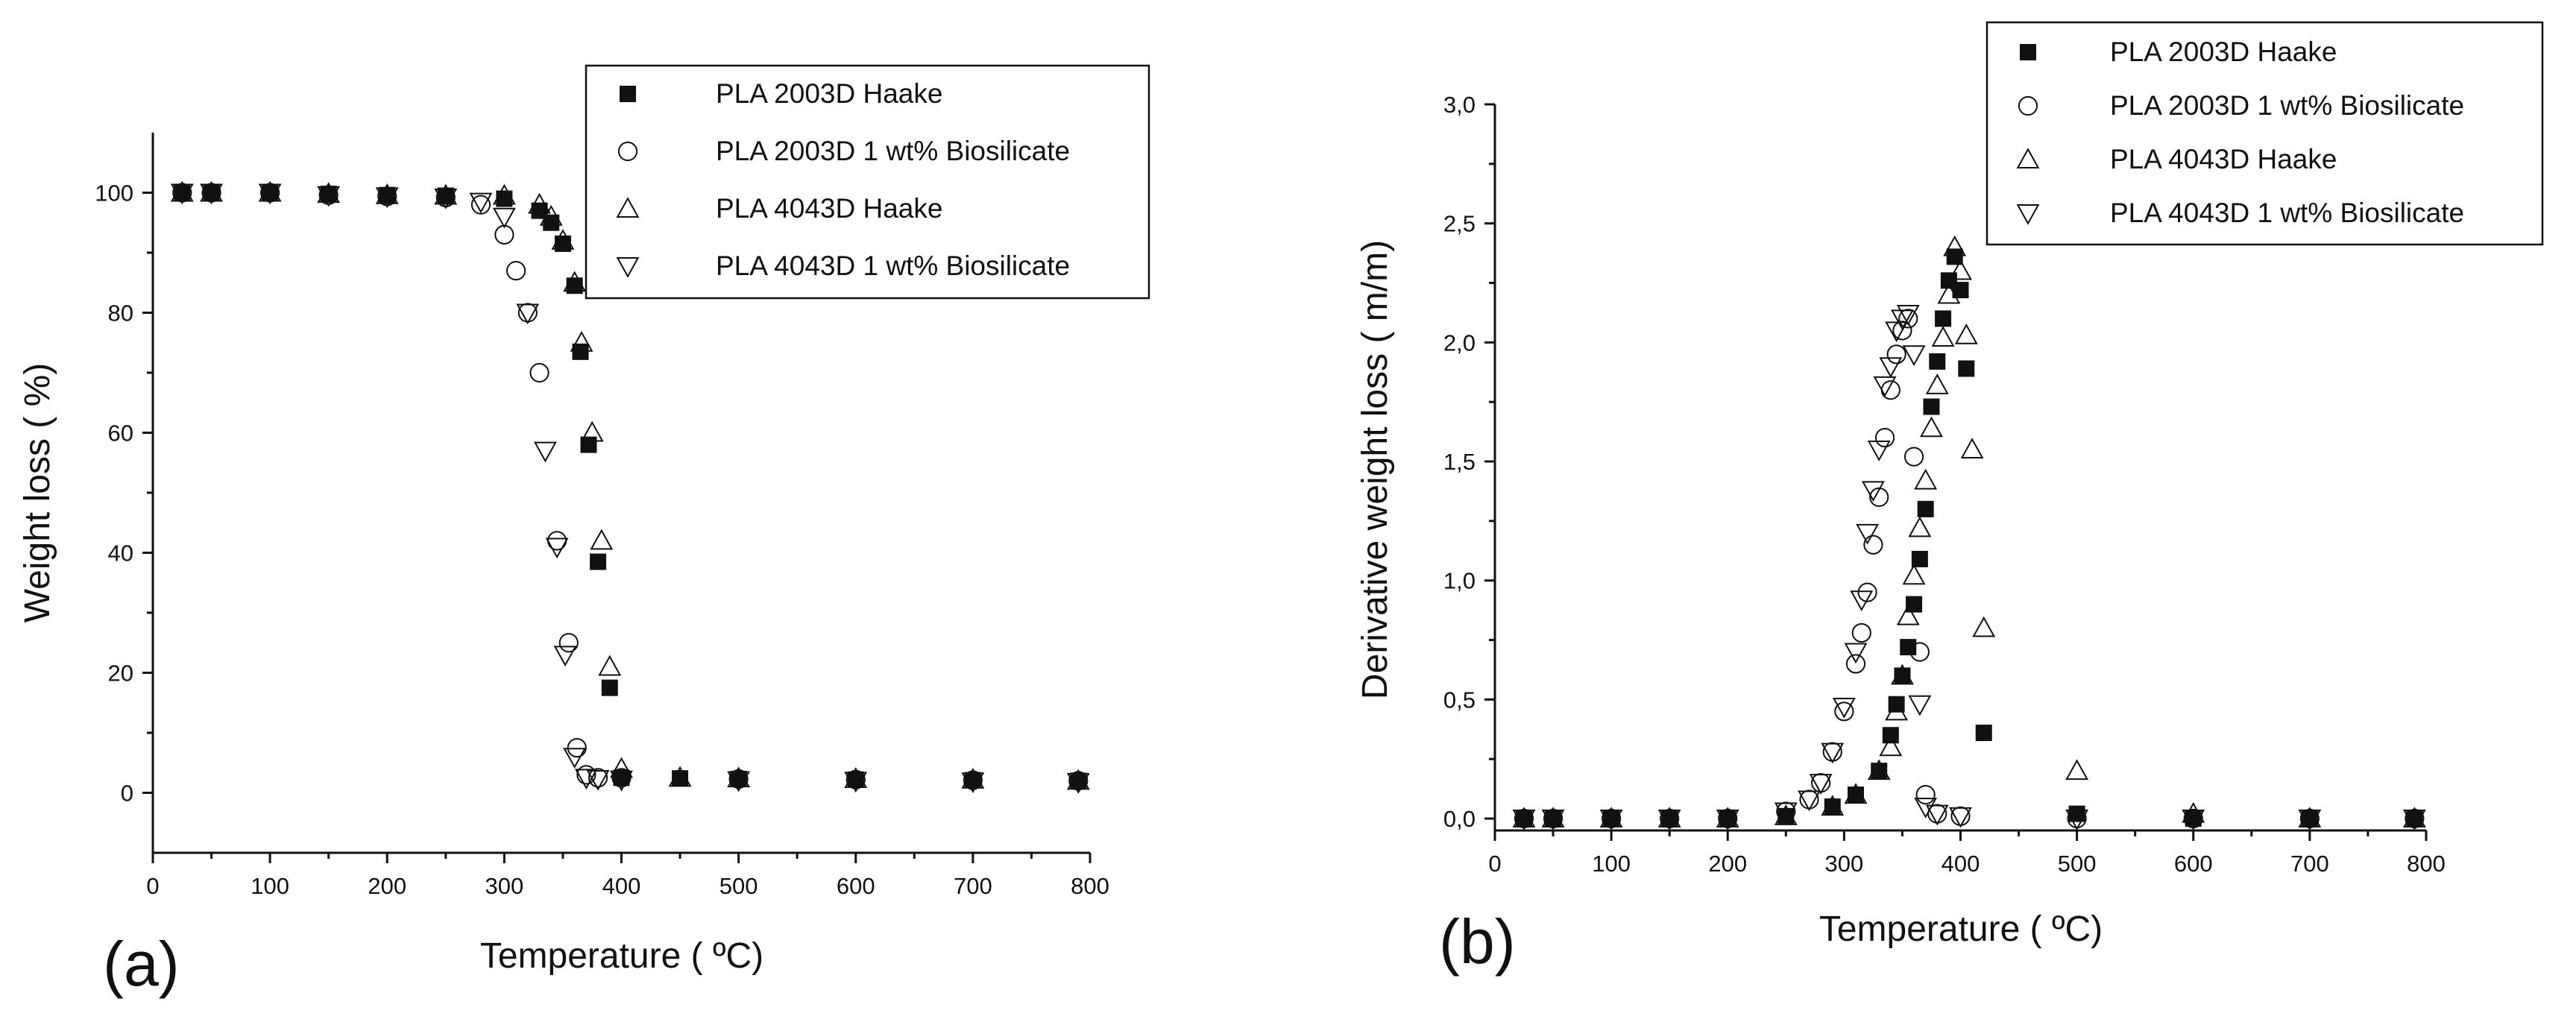 The height and width of the screenshot is (1028, 2576). What do you see at coordinates (1375, 469) in the screenshot?
I see `panel-b-y-axis-title: Derivative weight loss ( m/m)` at bounding box center [1375, 469].